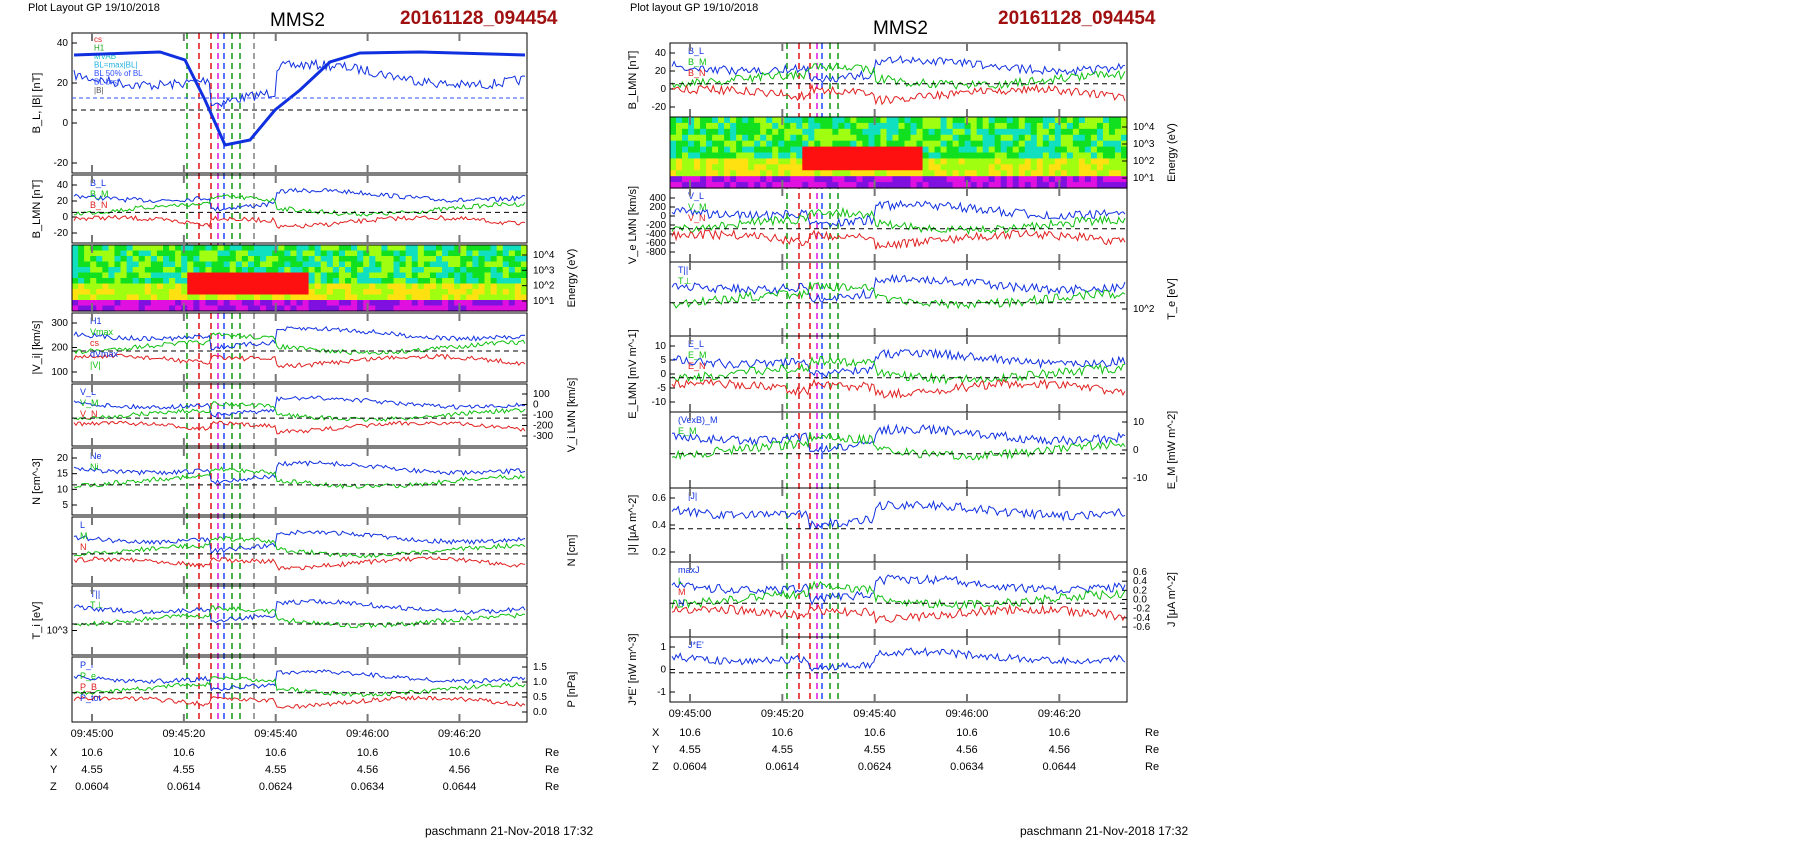 The width and height of the screenshot is (1804, 841). What do you see at coordinates (367, 734) in the screenshot?
I see `time-tick-label: 09:46:00` at bounding box center [367, 734].